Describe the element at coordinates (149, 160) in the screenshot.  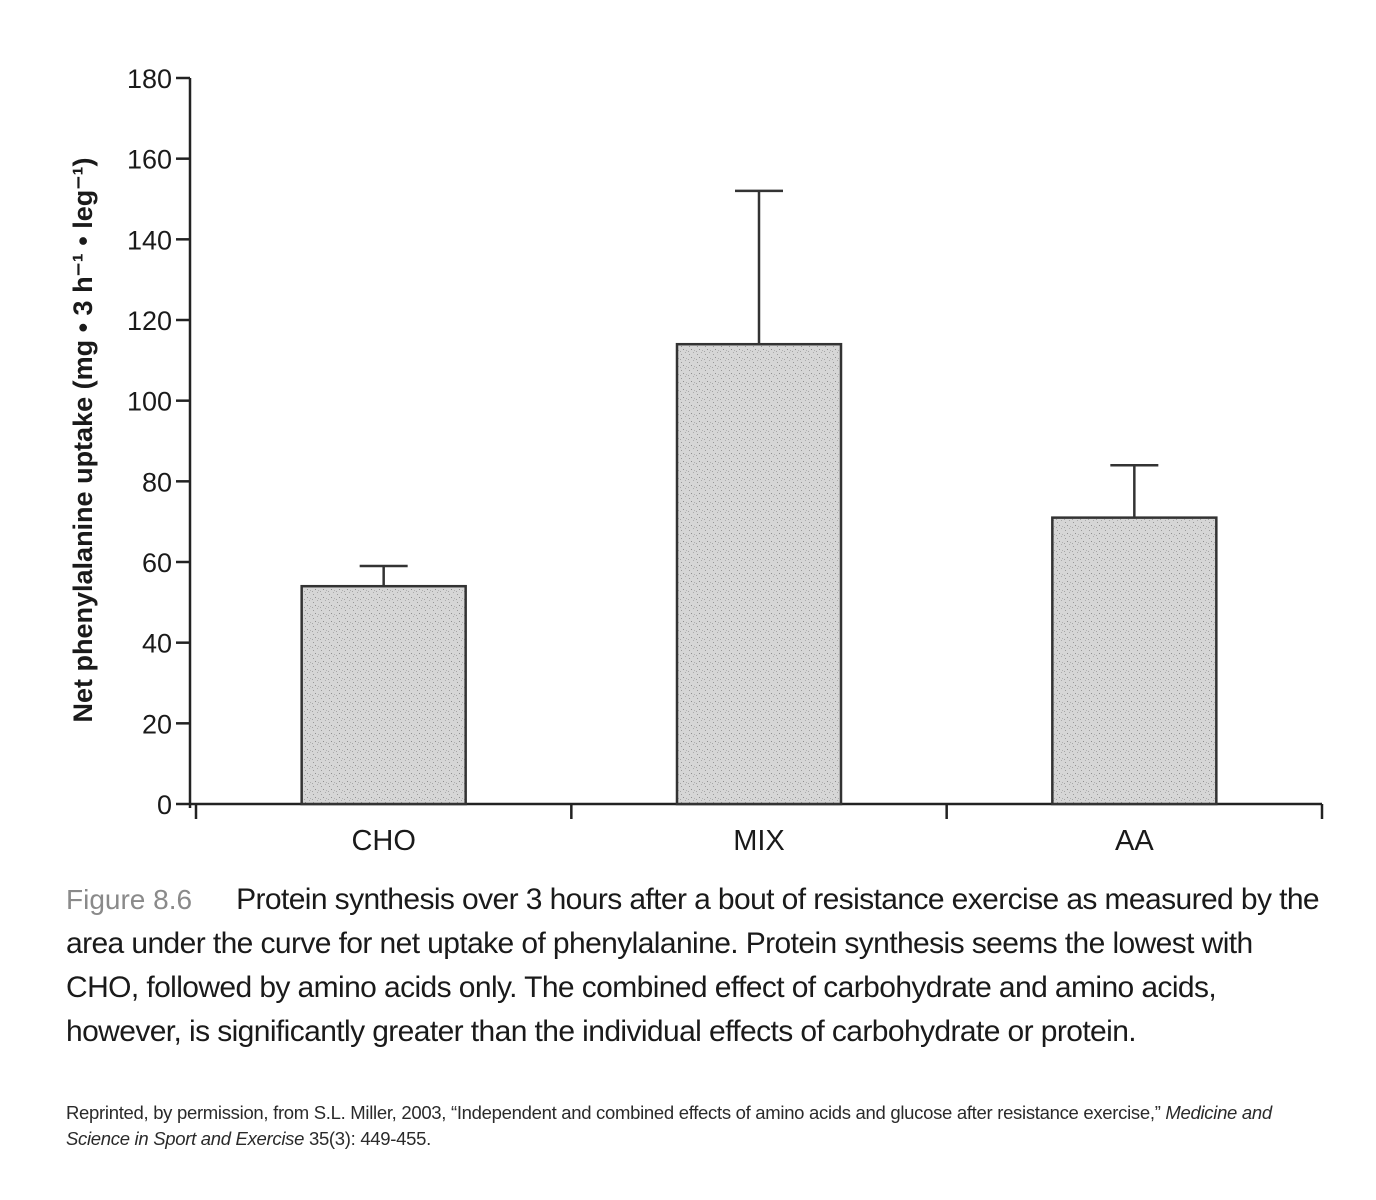
I see `y-tick-label: 160` at that location.